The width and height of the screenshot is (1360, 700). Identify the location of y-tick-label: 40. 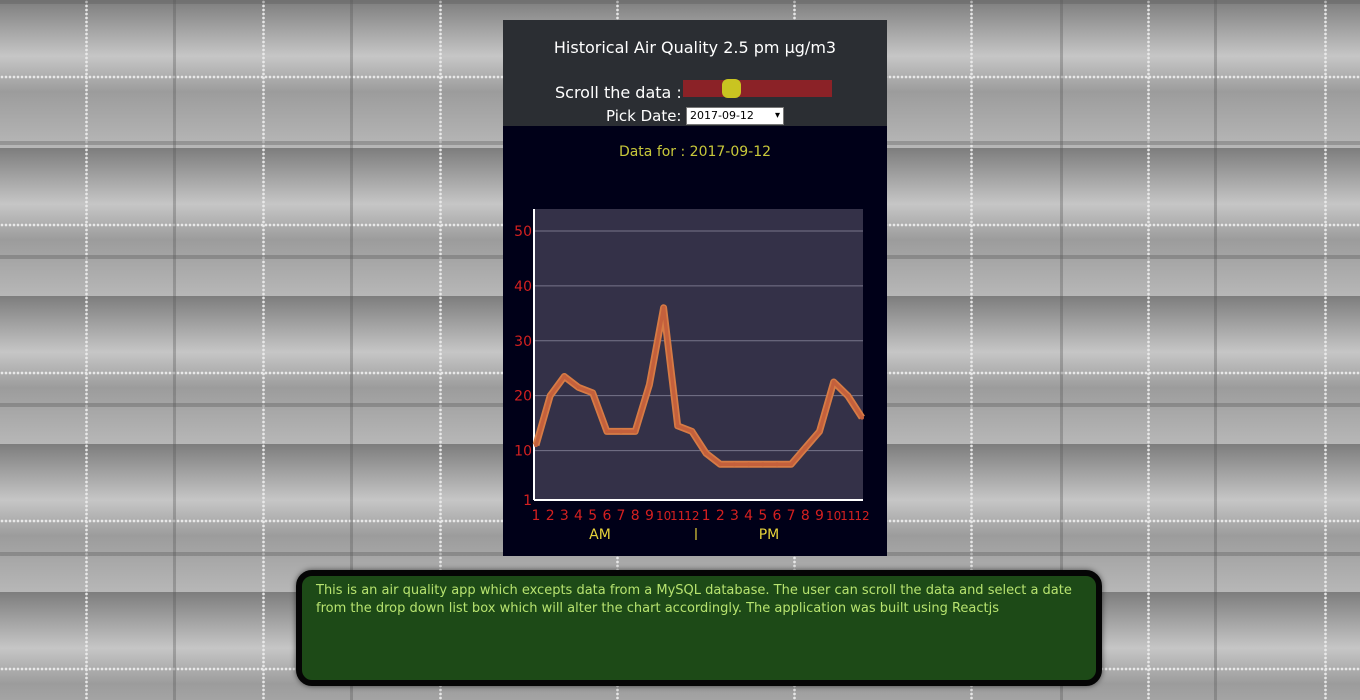
(523, 287).